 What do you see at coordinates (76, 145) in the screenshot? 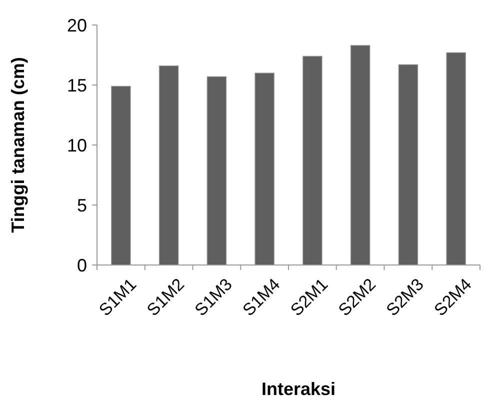
I see `y-tick-label: 10` at bounding box center [76, 145].